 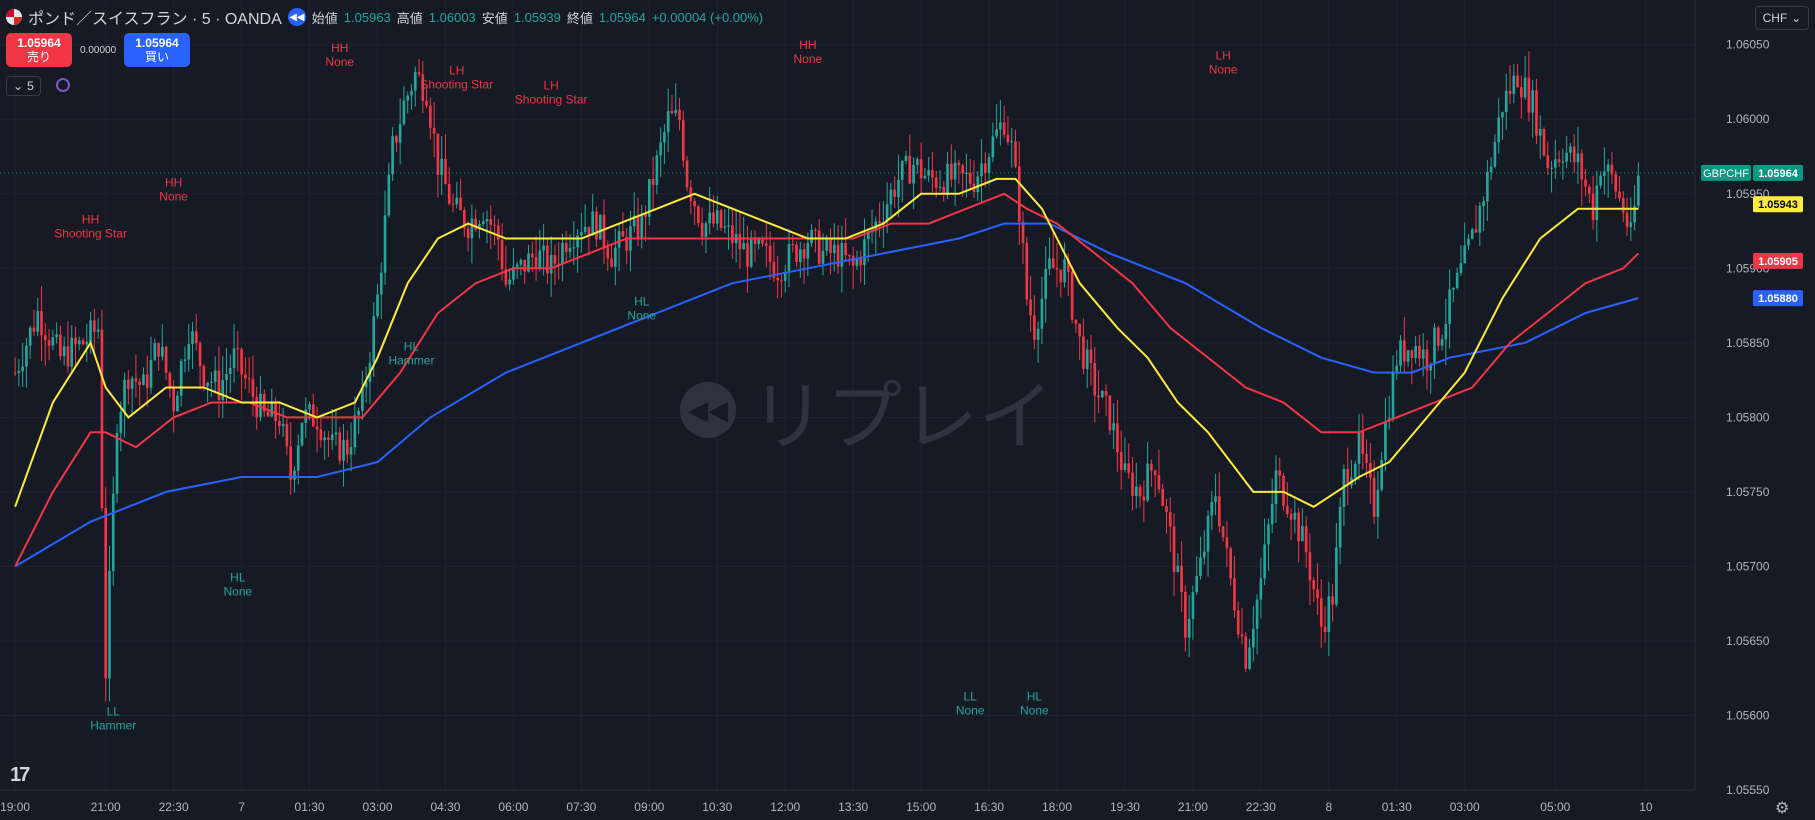 What do you see at coordinates (14, 17) in the screenshot?
I see `gbp-chf-flag-icon` at bounding box center [14, 17].